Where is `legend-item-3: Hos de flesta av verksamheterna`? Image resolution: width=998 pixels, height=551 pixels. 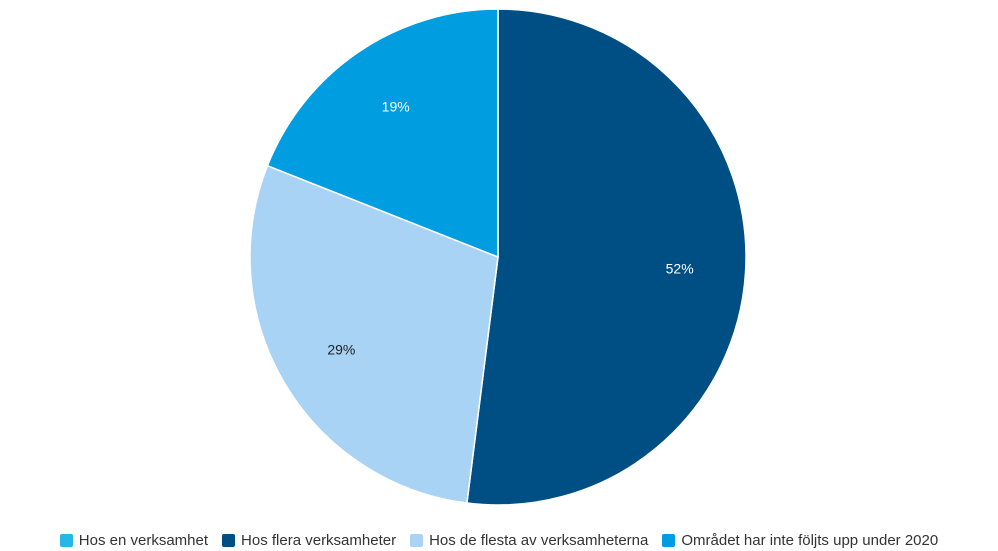 legend-item-3: Hos de flesta av verksamheterna is located at coordinates (529, 540).